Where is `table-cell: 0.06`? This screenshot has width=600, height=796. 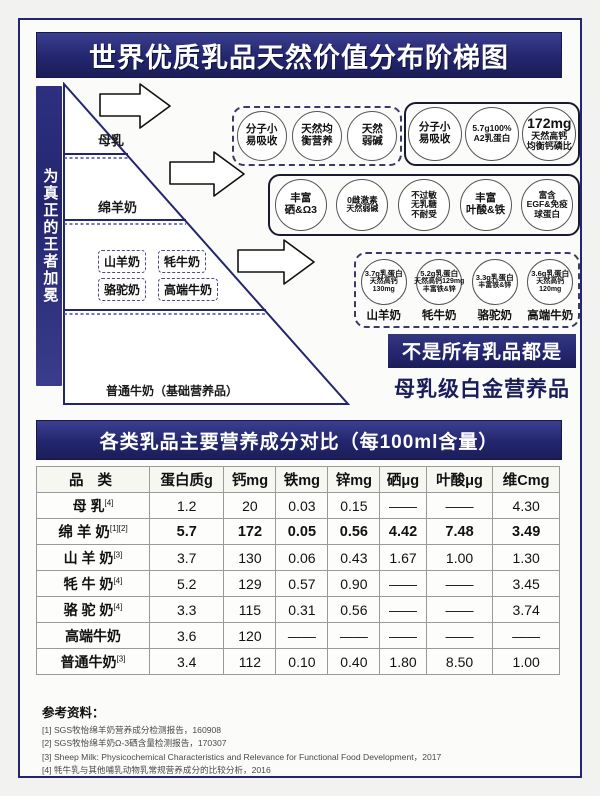 table-cell: 0.06 is located at coordinates (302, 557).